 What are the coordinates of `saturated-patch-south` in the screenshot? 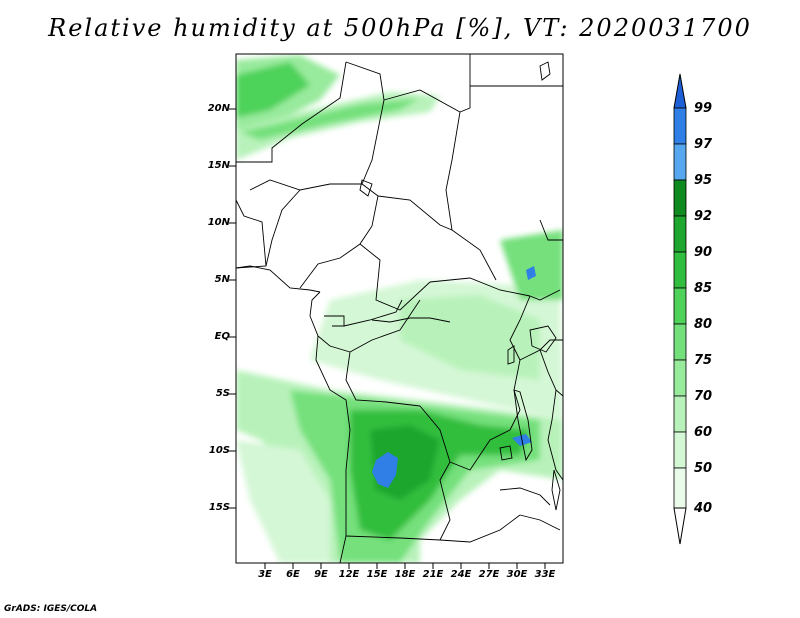 It's located at (385, 470).